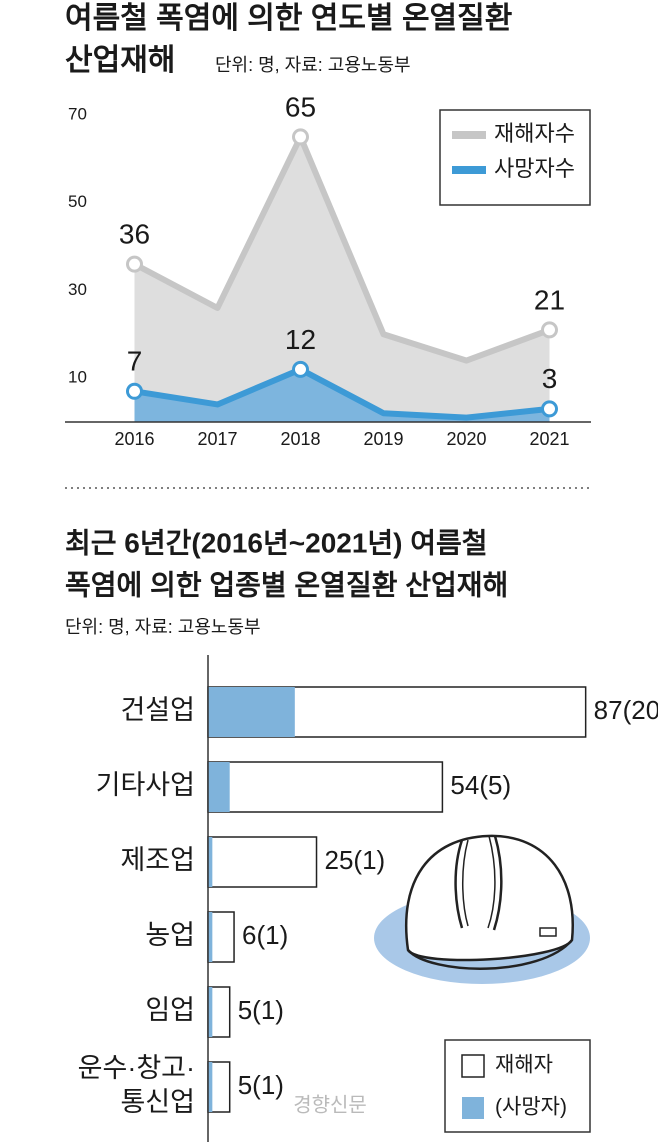 The width and height of the screenshot is (658, 1142). What do you see at coordinates (626, 710) in the screenshot?
I see `data-label: 87(20)` at bounding box center [626, 710].